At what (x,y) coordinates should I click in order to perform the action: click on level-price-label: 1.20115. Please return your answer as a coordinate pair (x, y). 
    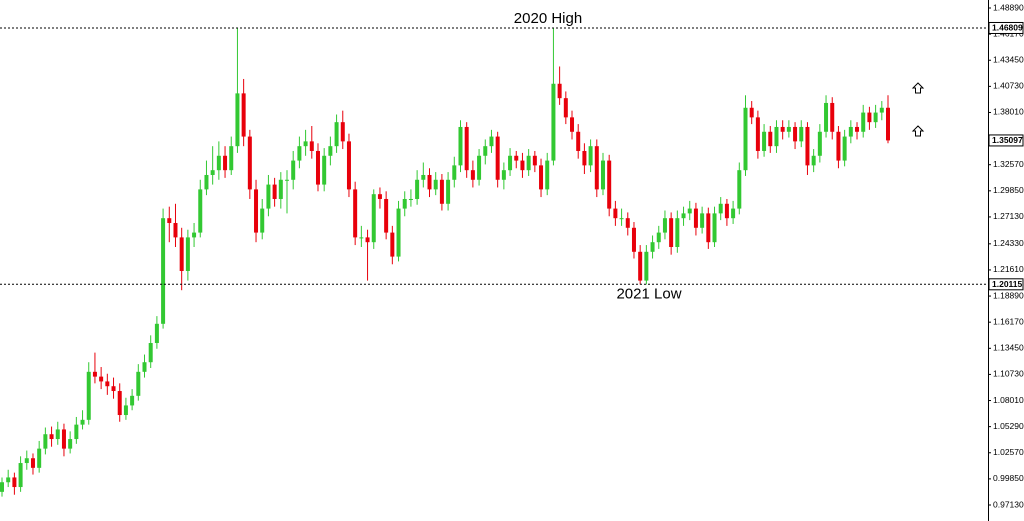
    Looking at the image, I should click on (1007, 284).